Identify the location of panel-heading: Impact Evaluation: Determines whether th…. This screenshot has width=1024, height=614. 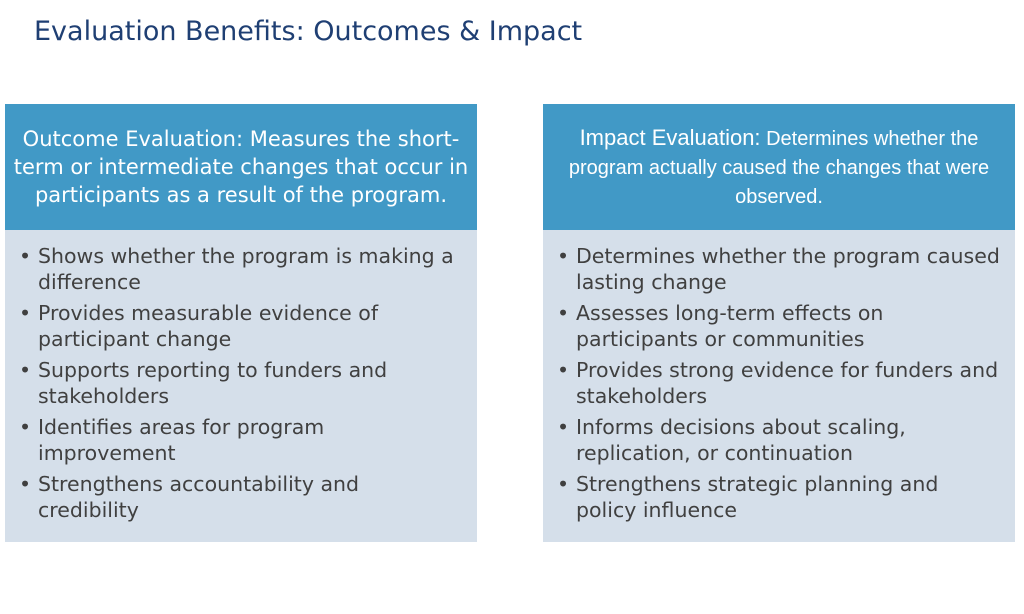
(779, 167).